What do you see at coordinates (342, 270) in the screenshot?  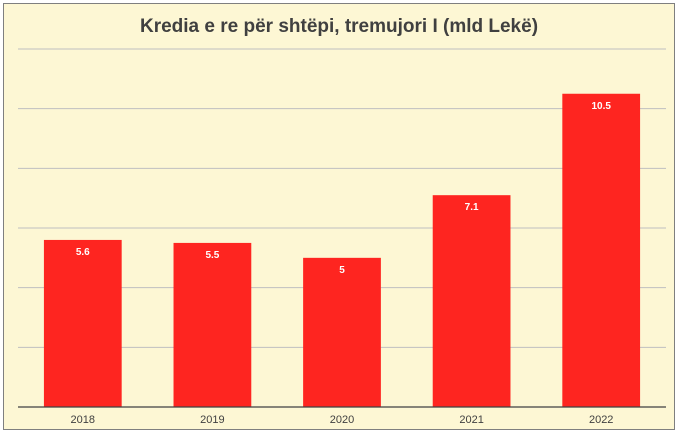 I see `data-label: 5` at bounding box center [342, 270].